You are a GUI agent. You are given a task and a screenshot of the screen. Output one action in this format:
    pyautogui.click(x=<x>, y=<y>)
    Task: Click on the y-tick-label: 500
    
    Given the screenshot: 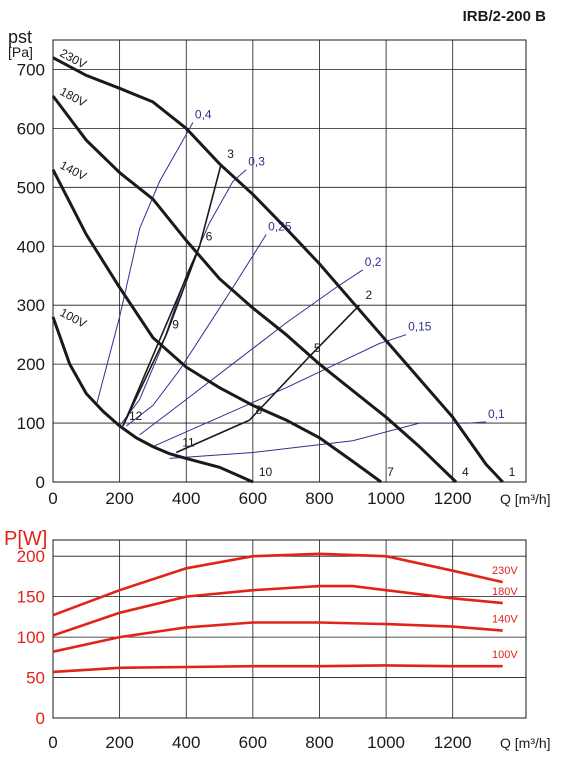 What is the action you would take?
    pyautogui.click(x=31, y=187)
    